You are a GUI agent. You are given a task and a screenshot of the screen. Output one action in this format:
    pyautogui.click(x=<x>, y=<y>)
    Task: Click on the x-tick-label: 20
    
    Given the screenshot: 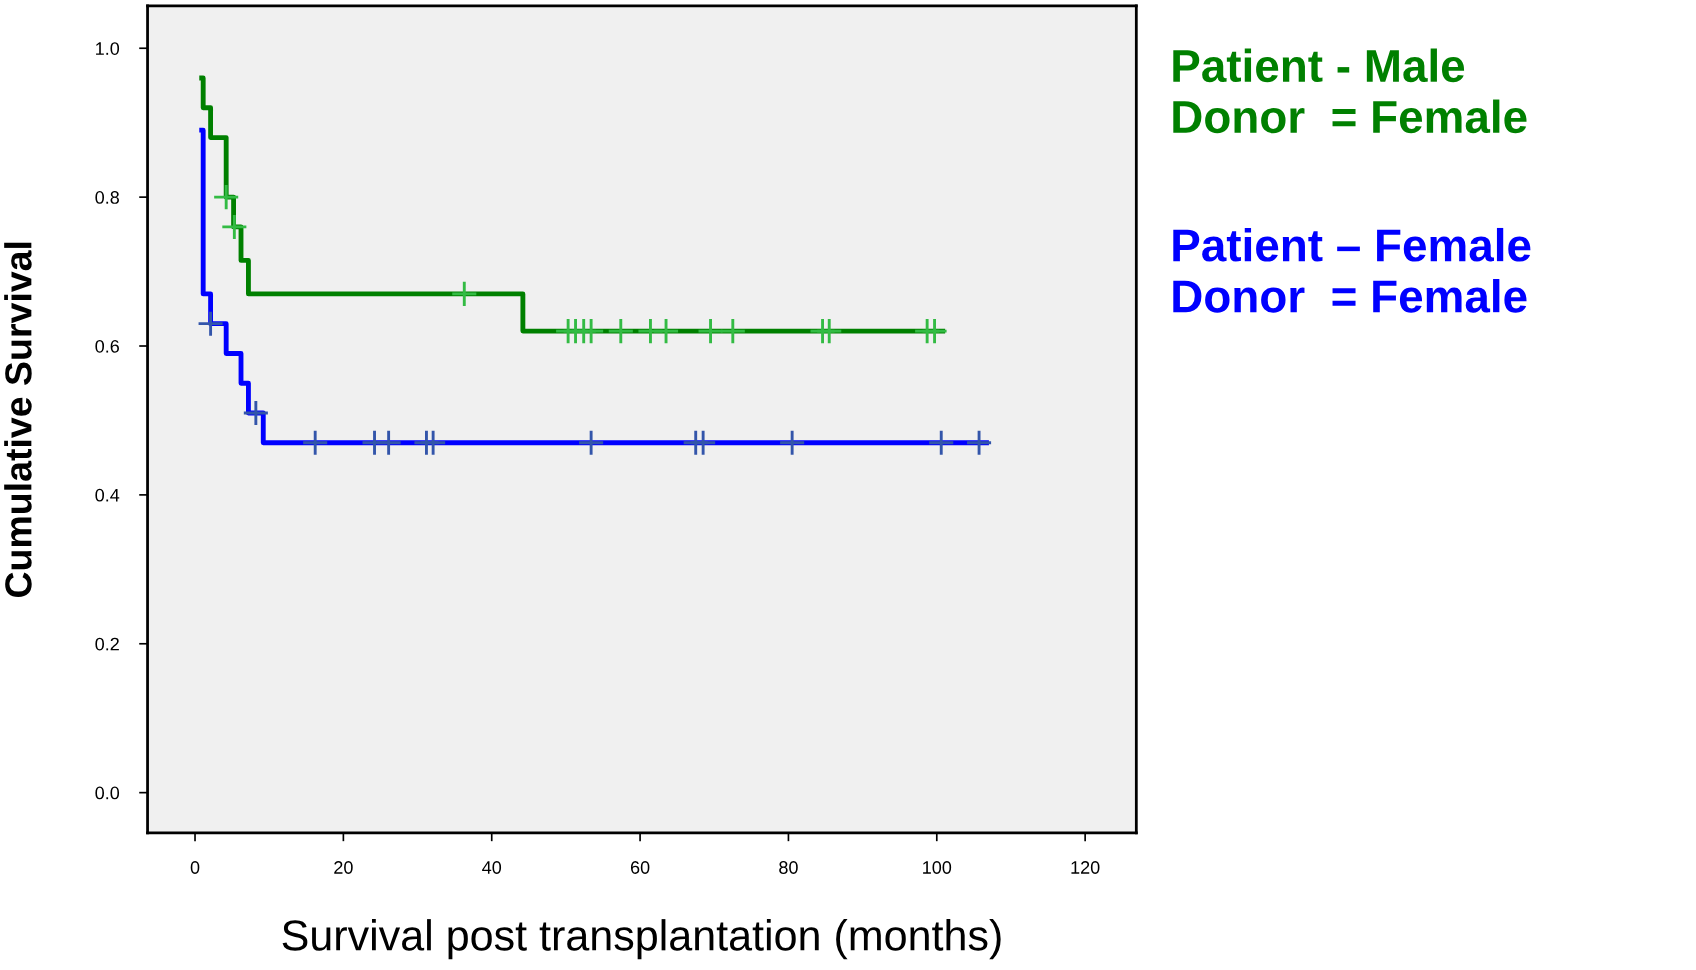 What is the action you would take?
    pyautogui.click(x=343, y=867)
    